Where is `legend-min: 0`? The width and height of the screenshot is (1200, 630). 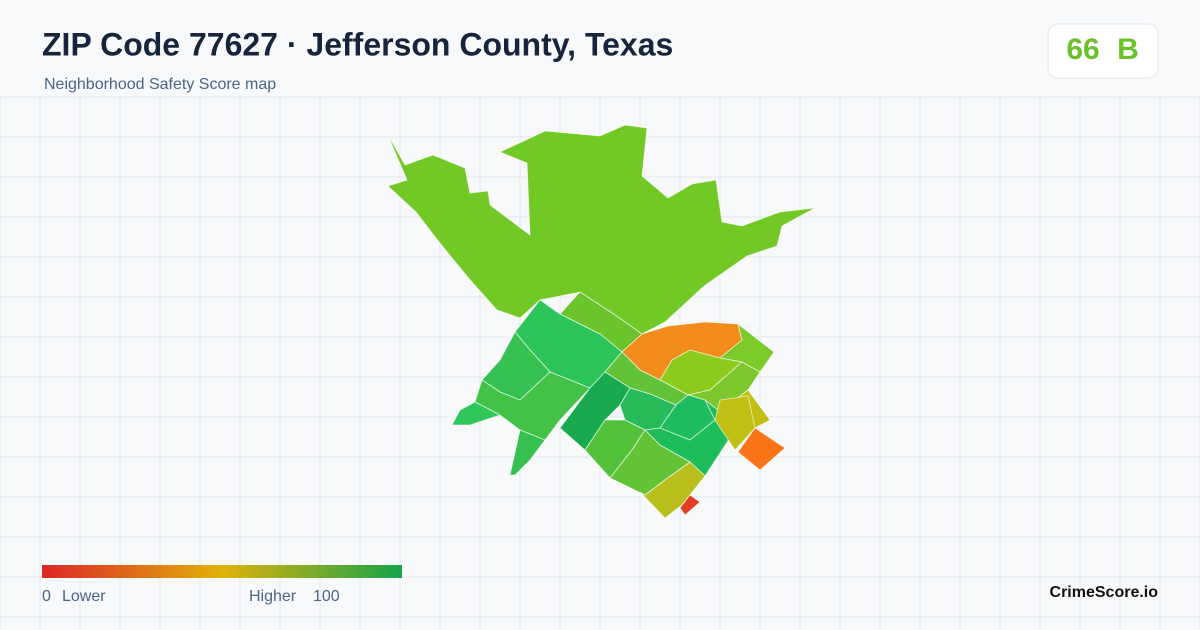 legend-min: 0 is located at coordinates (46, 596).